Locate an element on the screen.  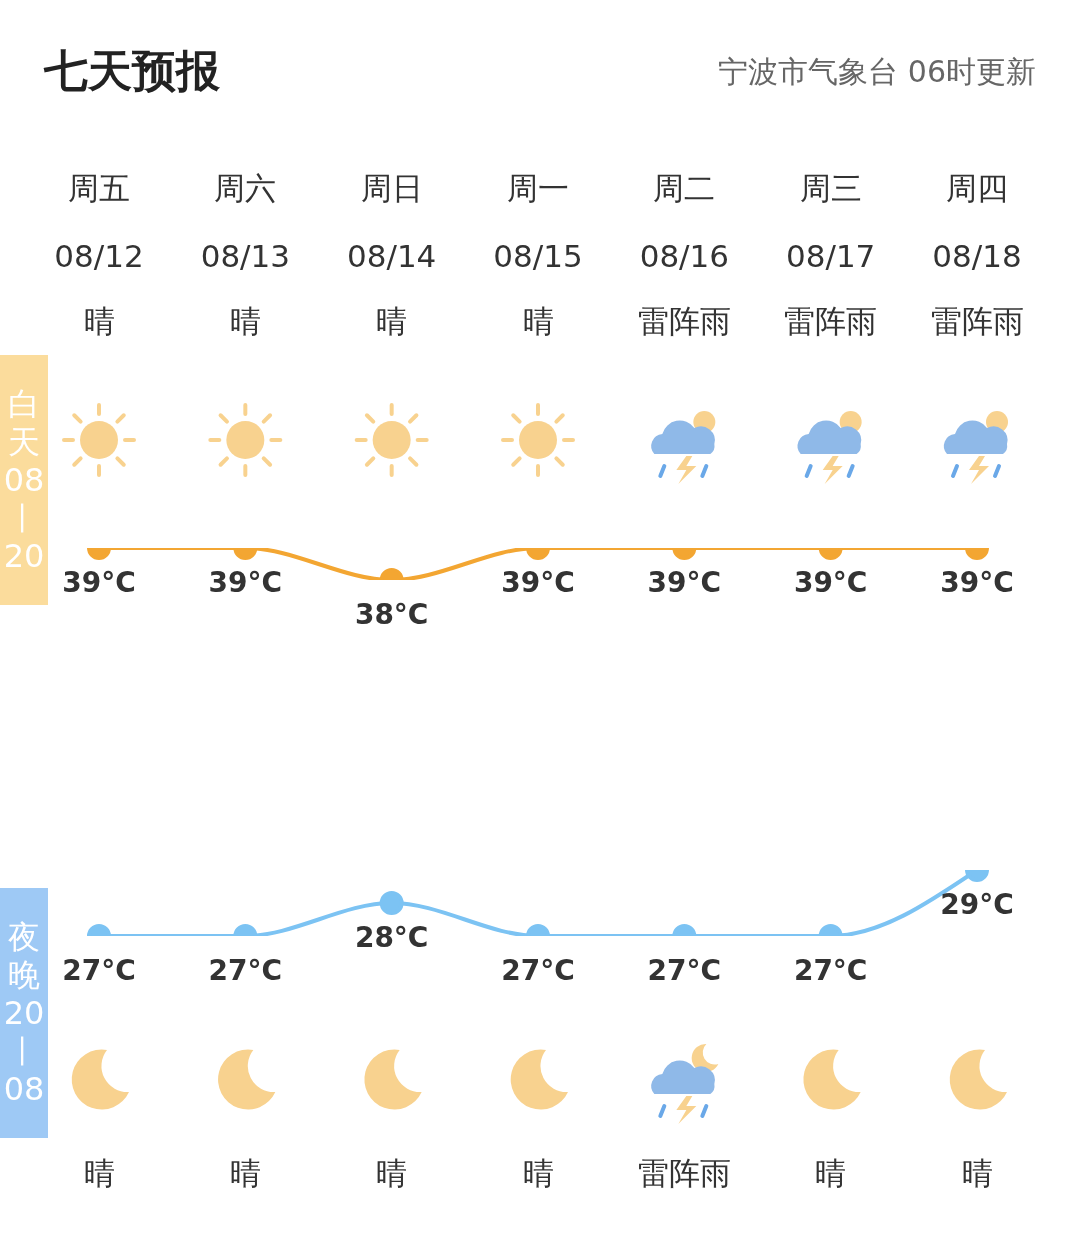
x-tick-label: 周二 08/16 雷阵雨 is located at coordinates (684, 254).